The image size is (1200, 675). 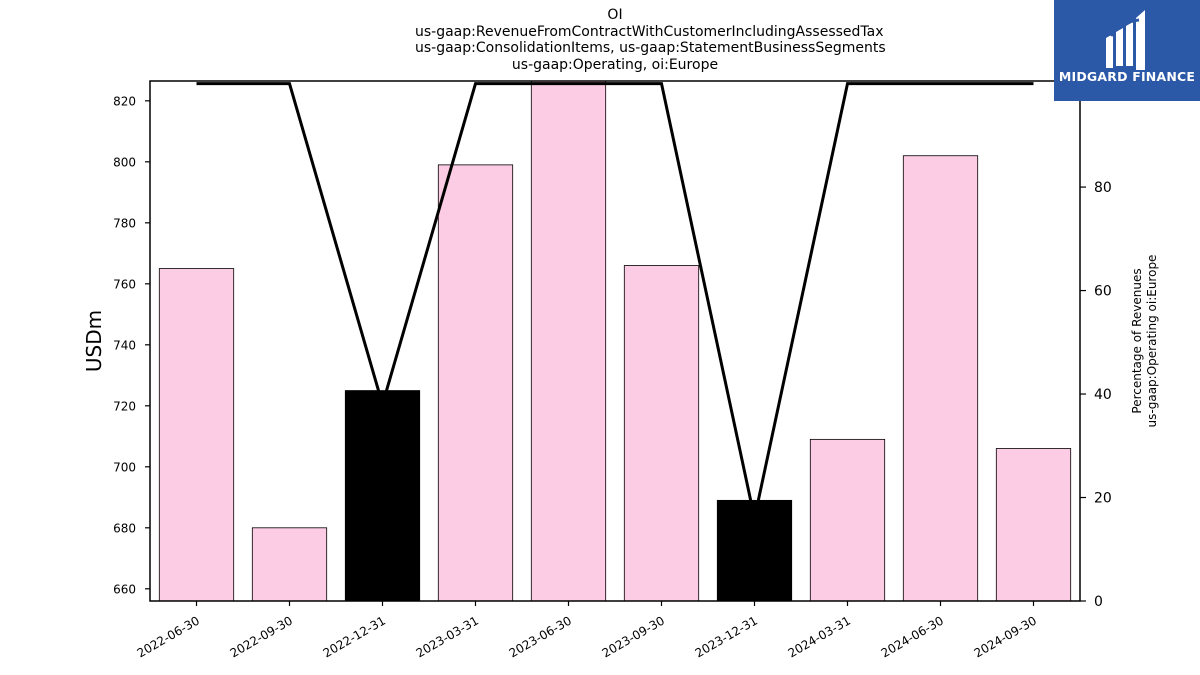 What do you see at coordinates (615, 15) in the screenshot?
I see `chart-title-line-1: OI` at bounding box center [615, 15].